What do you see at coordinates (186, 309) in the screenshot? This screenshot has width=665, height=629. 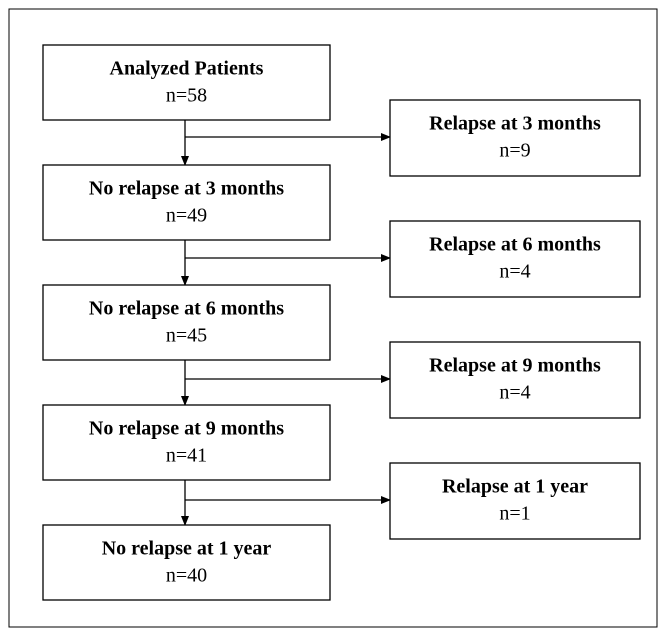 I see `node-label: No relapse at 6 months` at bounding box center [186, 309].